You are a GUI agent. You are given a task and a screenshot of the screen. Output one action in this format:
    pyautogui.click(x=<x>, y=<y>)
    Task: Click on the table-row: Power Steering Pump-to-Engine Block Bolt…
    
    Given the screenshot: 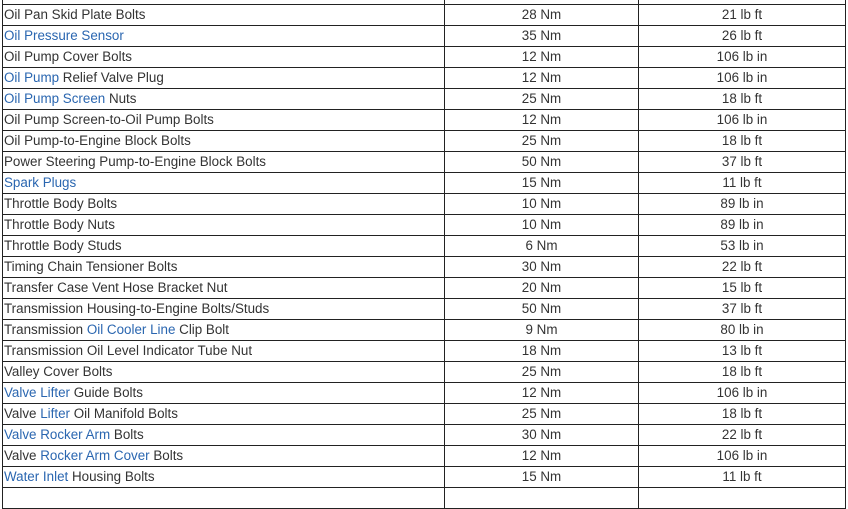 What is the action you would take?
    pyautogui.click(x=424, y=162)
    